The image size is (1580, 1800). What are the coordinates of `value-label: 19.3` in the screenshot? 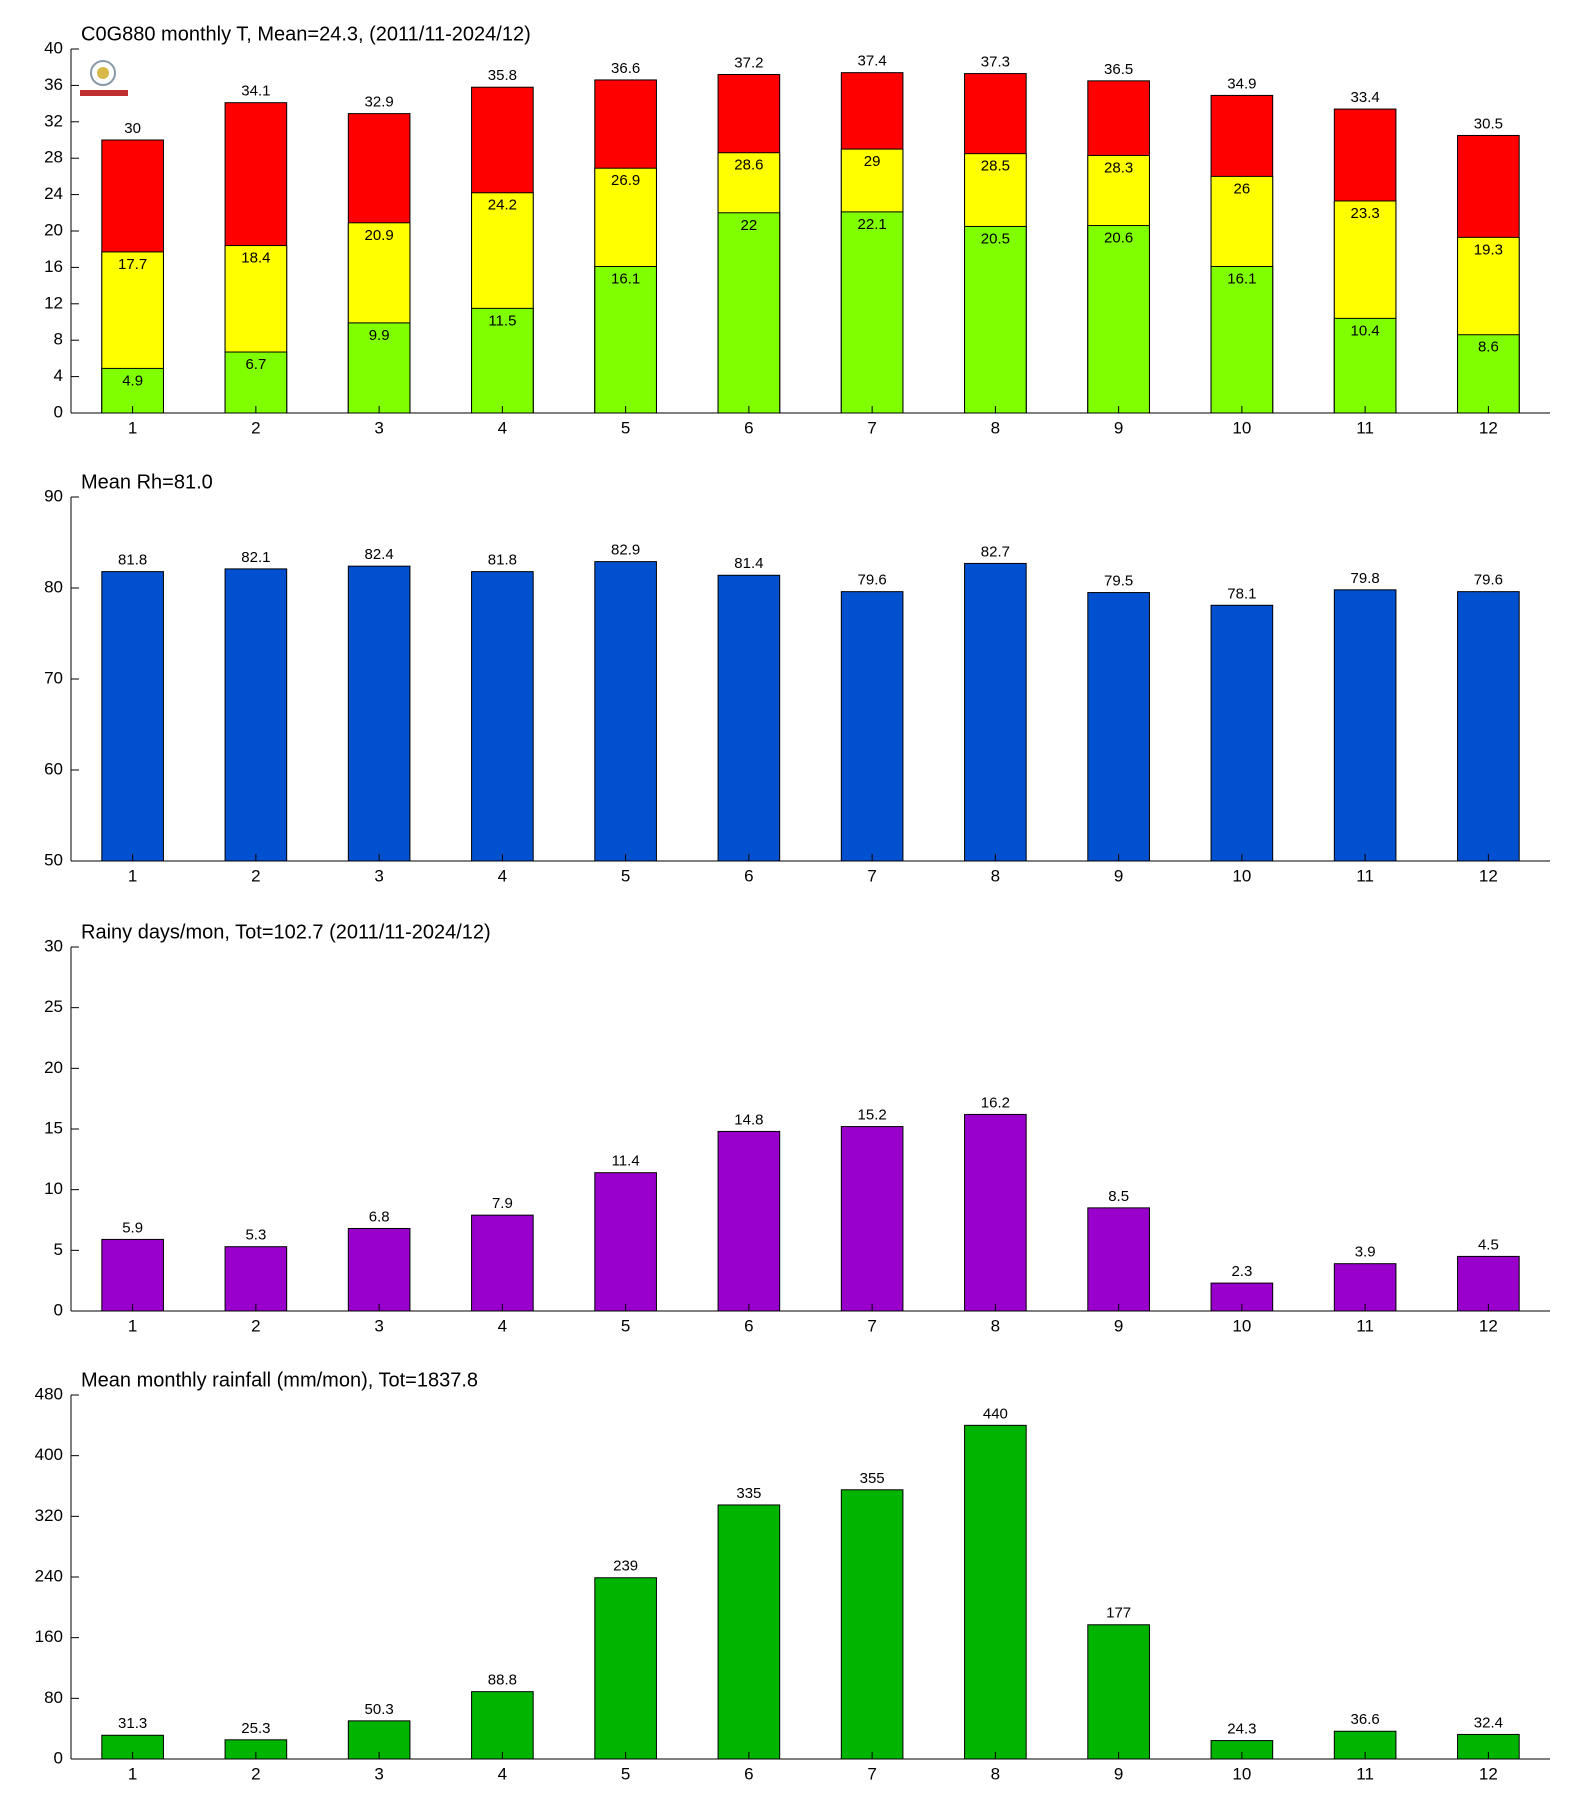 It's located at (1488, 249).